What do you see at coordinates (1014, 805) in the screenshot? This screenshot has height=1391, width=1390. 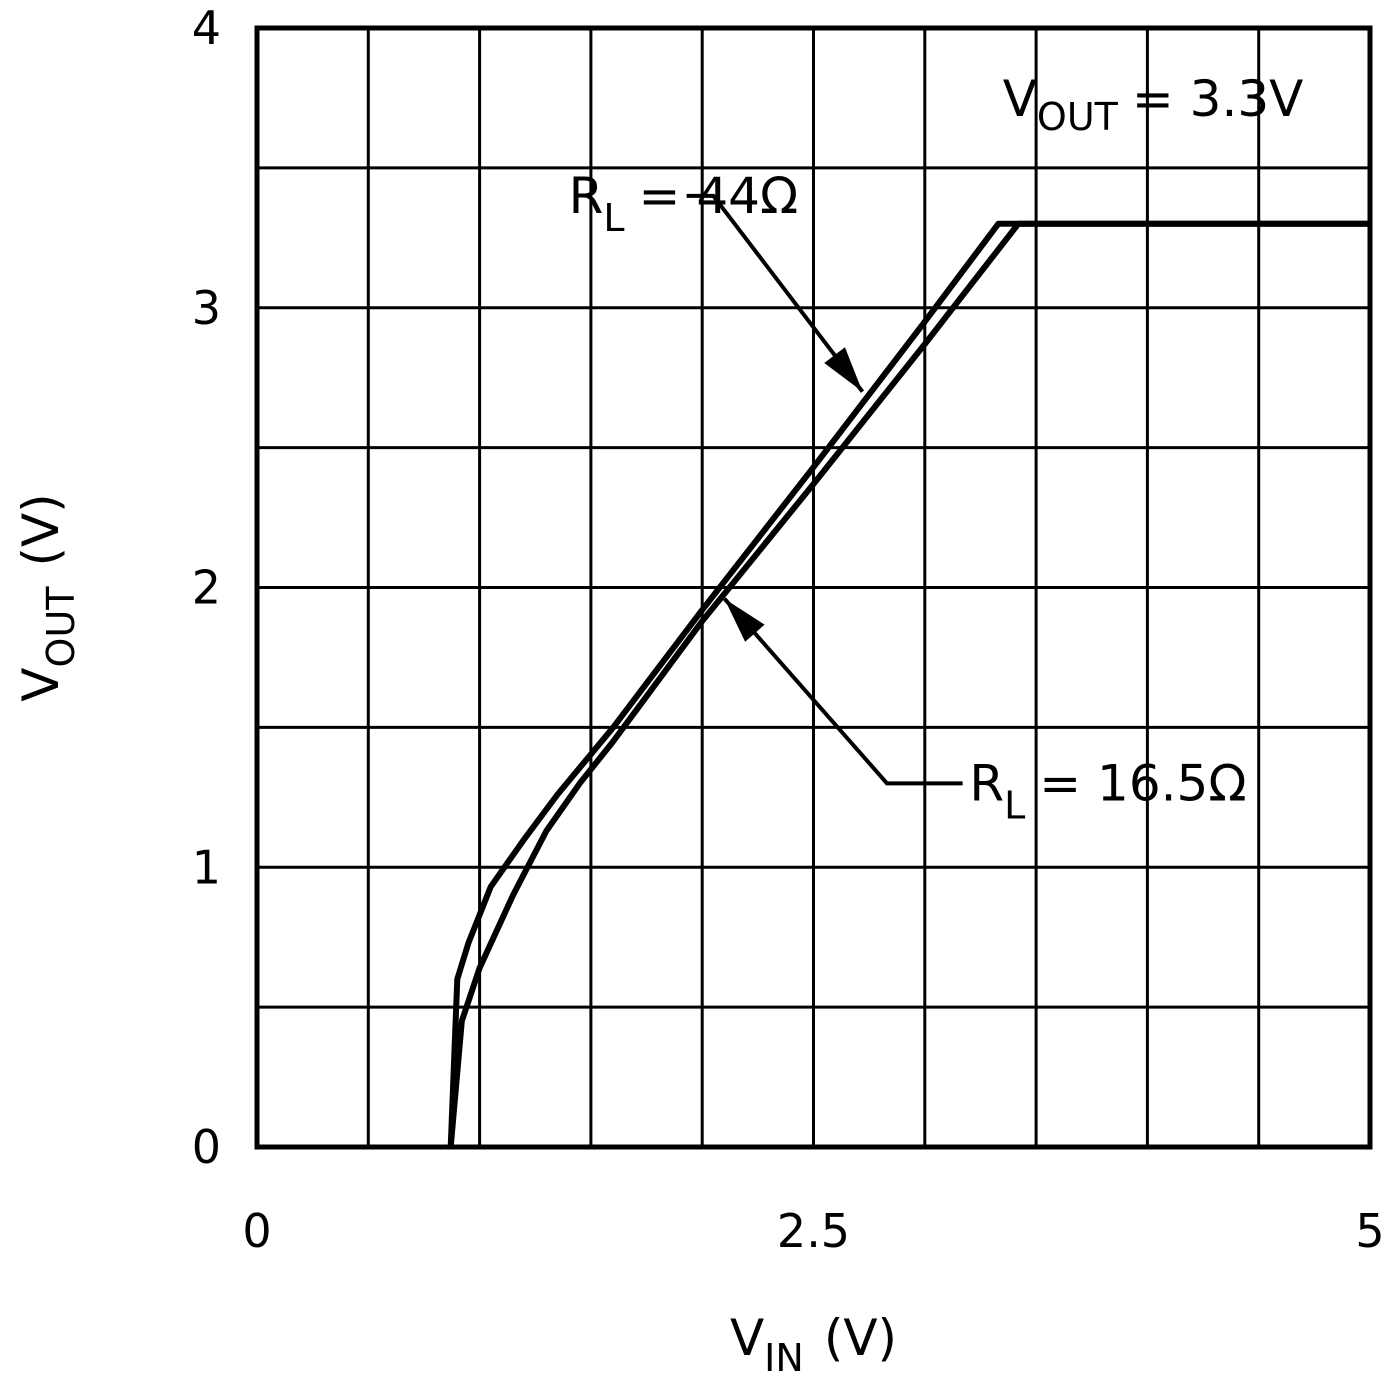 I see `series-label-16-5-ohm-sub: L` at bounding box center [1014, 805].